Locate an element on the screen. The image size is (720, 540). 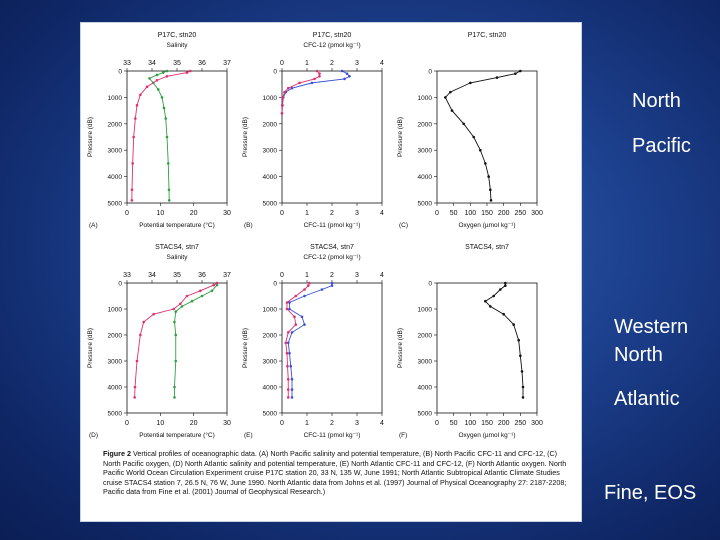
top-axis-label: Salinity is located at coordinates (178, 45).